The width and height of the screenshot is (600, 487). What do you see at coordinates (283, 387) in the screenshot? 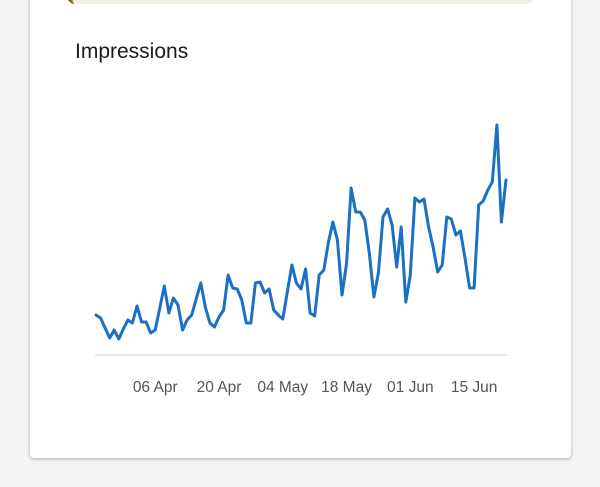
I see `x-tick-label: 04 May` at bounding box center [283, 387].